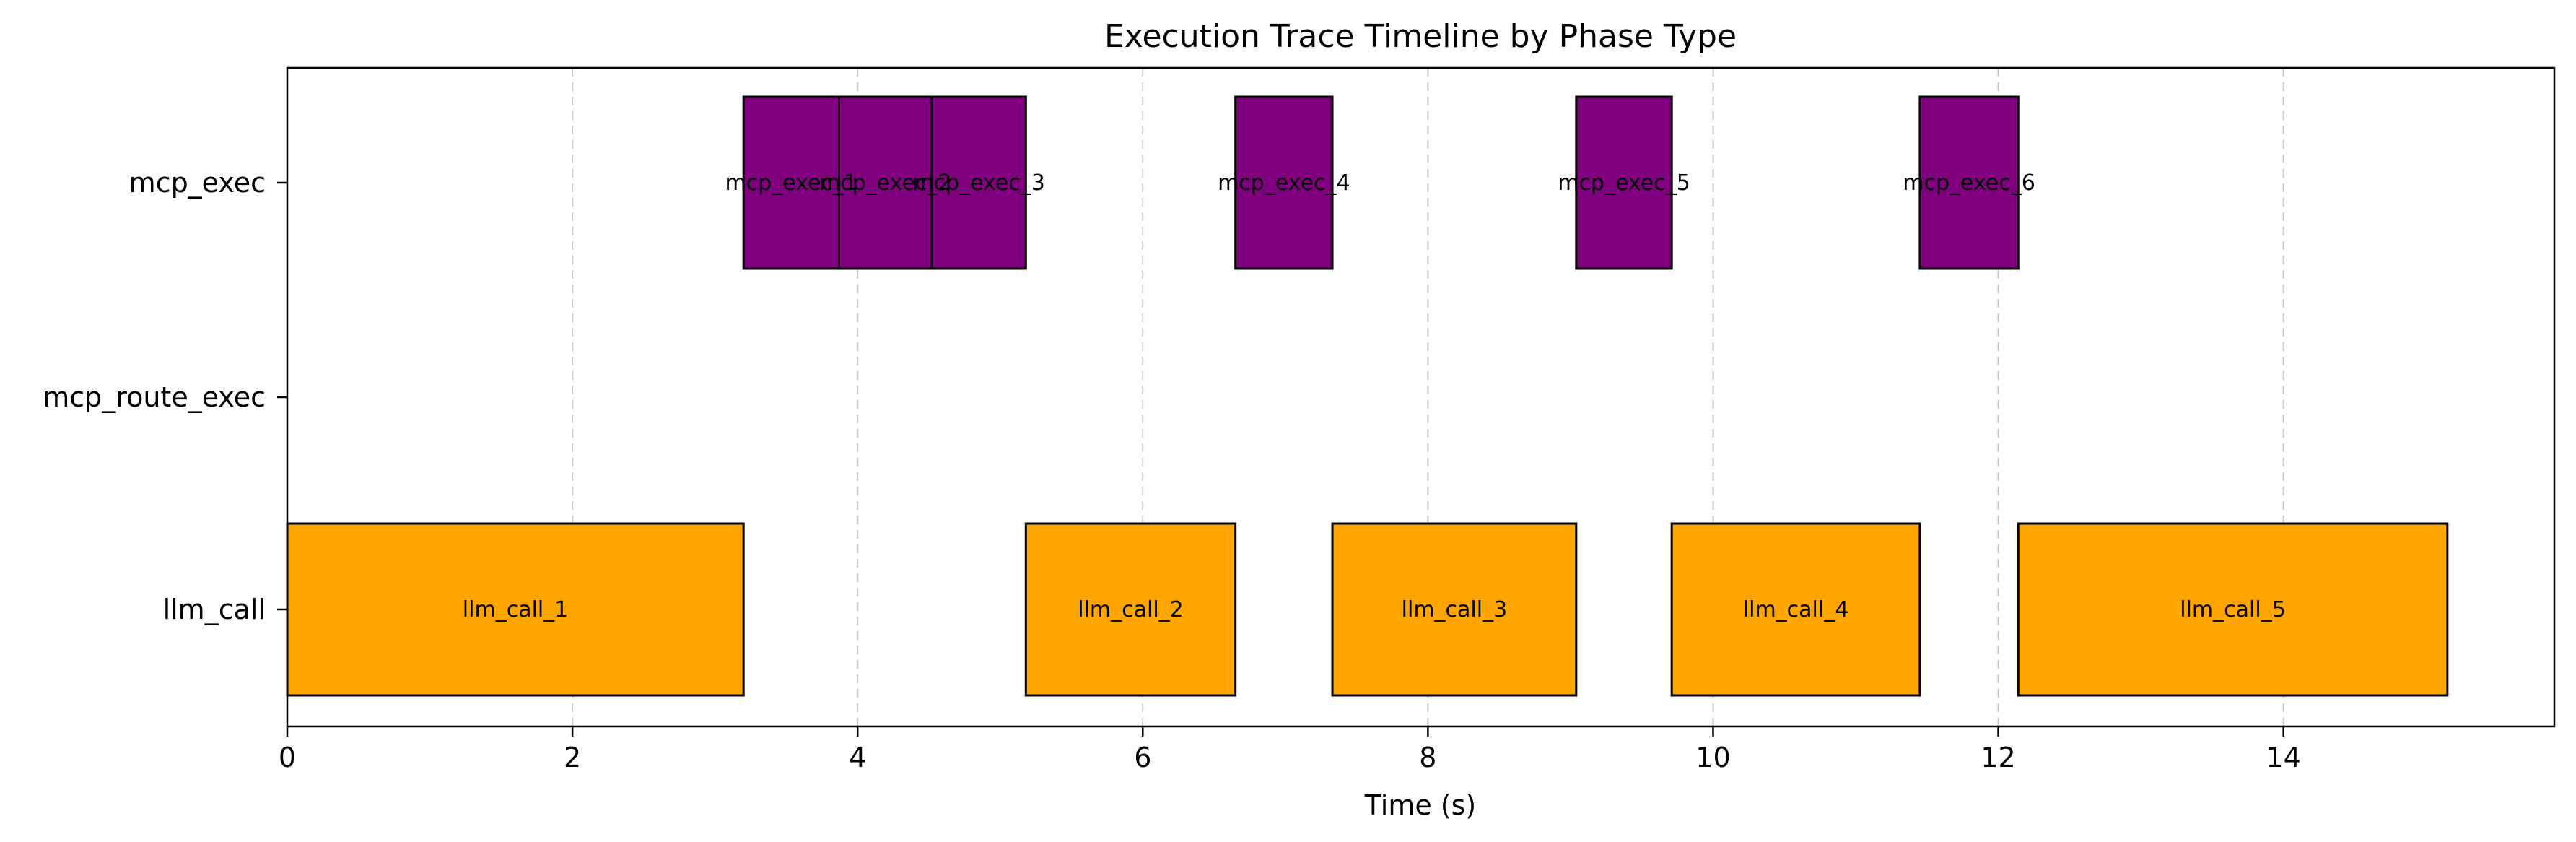 This screenshot has width=2576, height=842. I want to click on bar-label: llm_call_1, so click(516, 609).